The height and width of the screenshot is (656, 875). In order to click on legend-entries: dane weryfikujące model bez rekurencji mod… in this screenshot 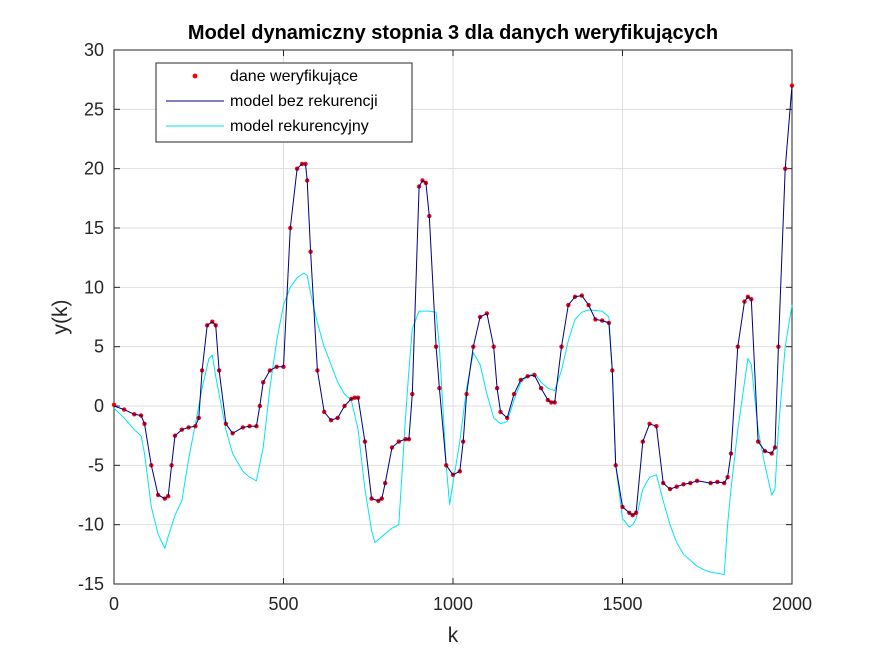, I will do `click(272, 101)`.